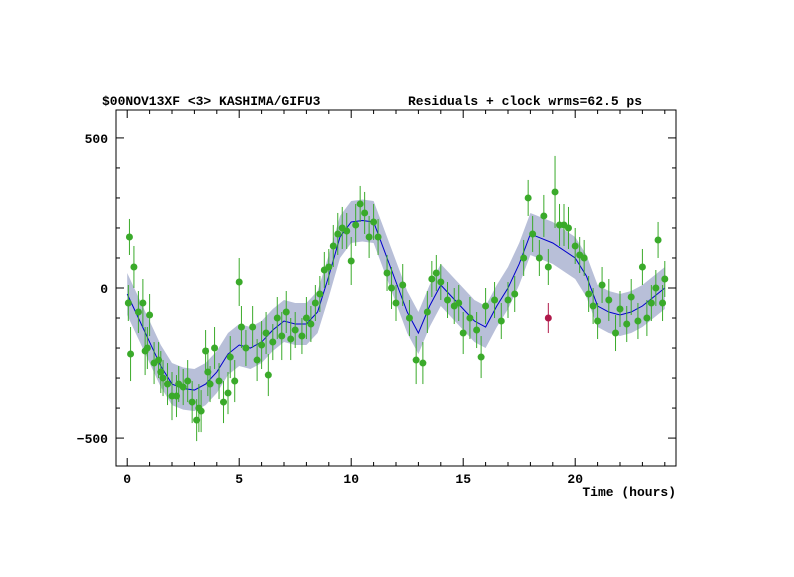 The width and height of the screenshot is (794, 577). What do you see at coordinates (351, 479) in the screenshot?
I see `x-tick-label: 10` at bounding box center [351, 479].